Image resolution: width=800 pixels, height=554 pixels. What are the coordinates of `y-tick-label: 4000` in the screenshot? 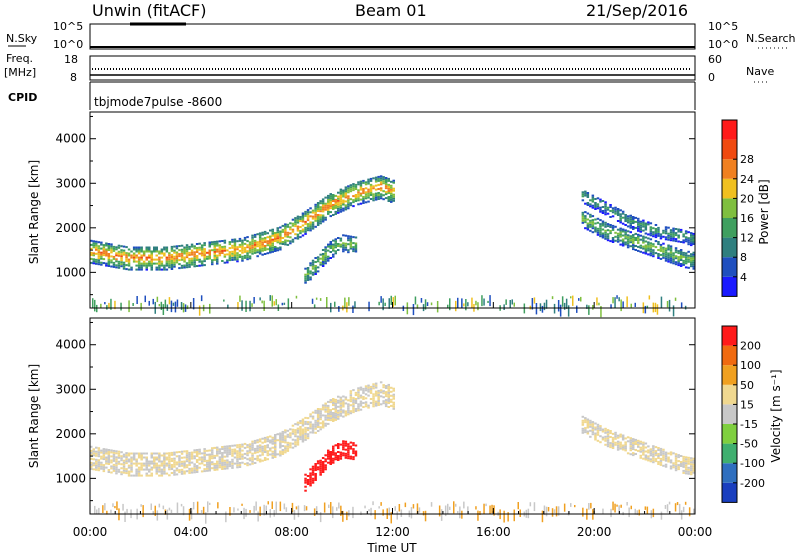 It's located at (70, 345).